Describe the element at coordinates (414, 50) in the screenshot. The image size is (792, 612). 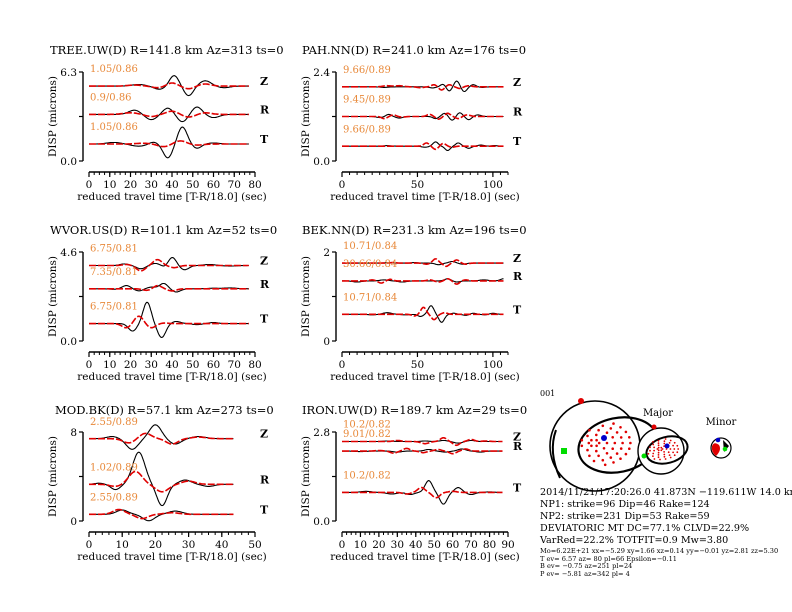
I see `panel-title: PAH.NN(D) R=241.0 km Az=176 ts=0` at that location.